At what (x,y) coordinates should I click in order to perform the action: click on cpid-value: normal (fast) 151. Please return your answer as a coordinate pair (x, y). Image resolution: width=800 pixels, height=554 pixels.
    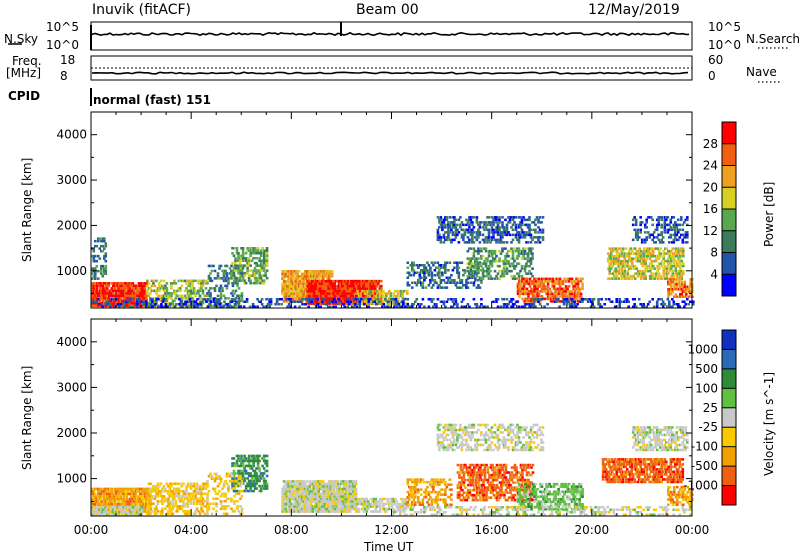
    Looking at the image, I should click on (152, 100).